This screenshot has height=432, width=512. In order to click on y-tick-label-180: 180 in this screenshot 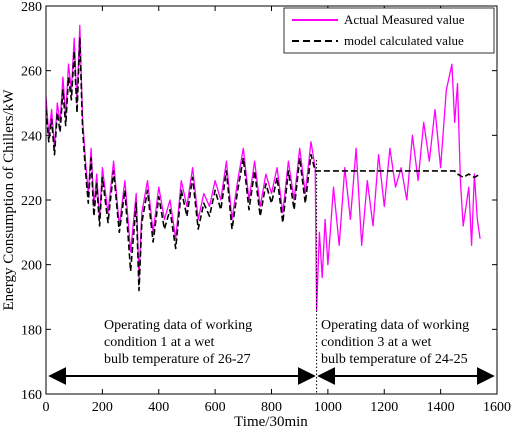, I will do `click(31, 330)`.